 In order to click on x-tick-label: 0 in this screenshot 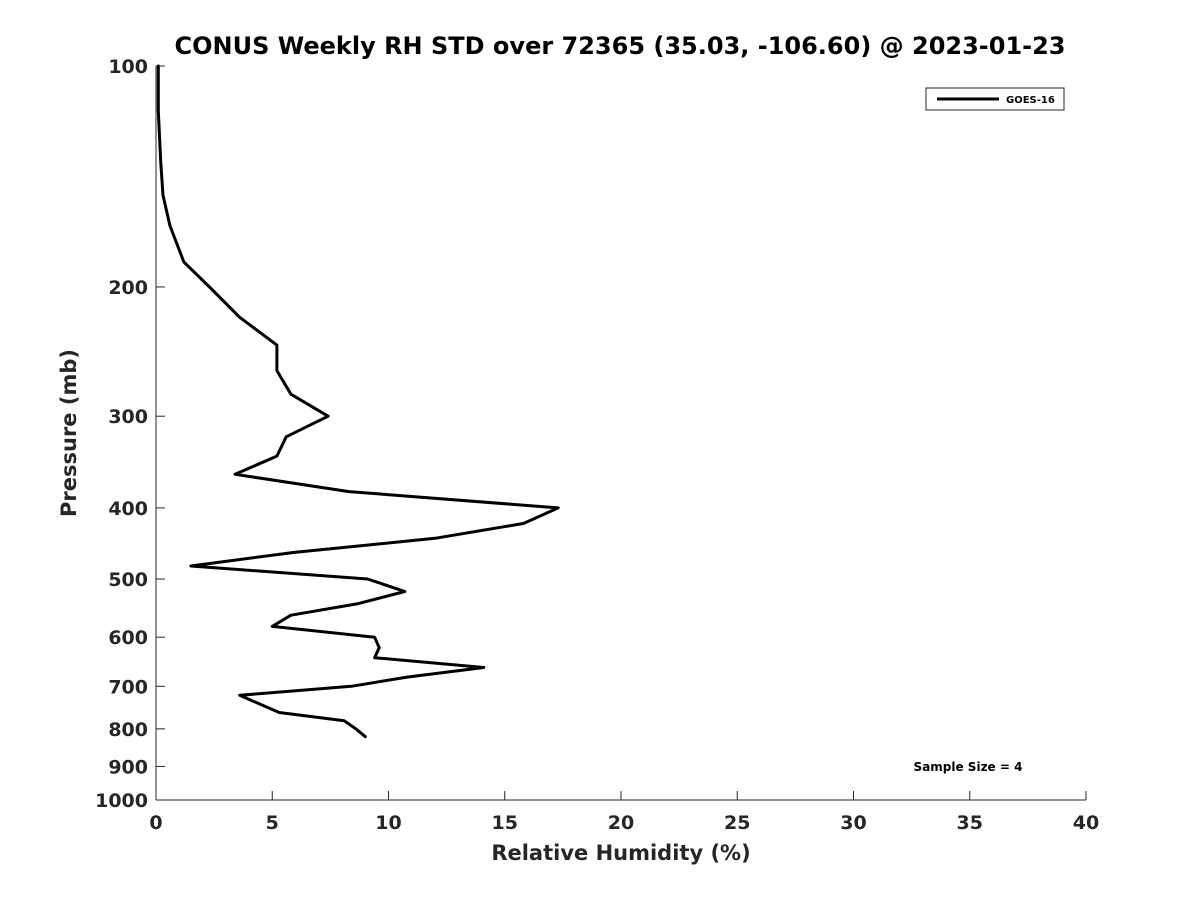, I will do `click(155, 823)`.